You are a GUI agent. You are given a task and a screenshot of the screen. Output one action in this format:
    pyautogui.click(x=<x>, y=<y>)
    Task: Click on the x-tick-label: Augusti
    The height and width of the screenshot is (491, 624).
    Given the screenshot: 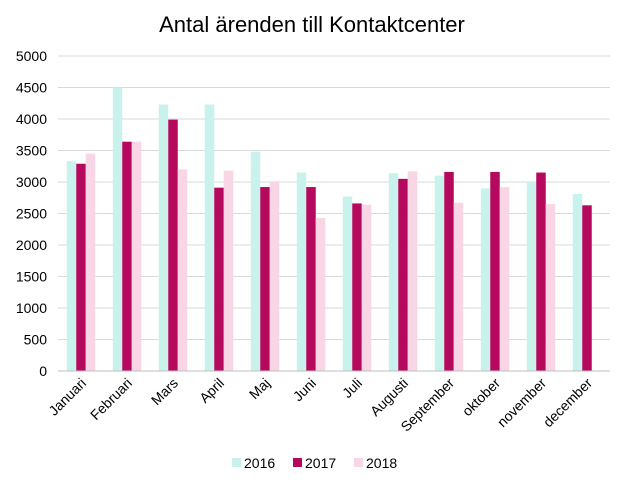 What is the action you would take?
    pyautogui.click(x=389, y=397)
    